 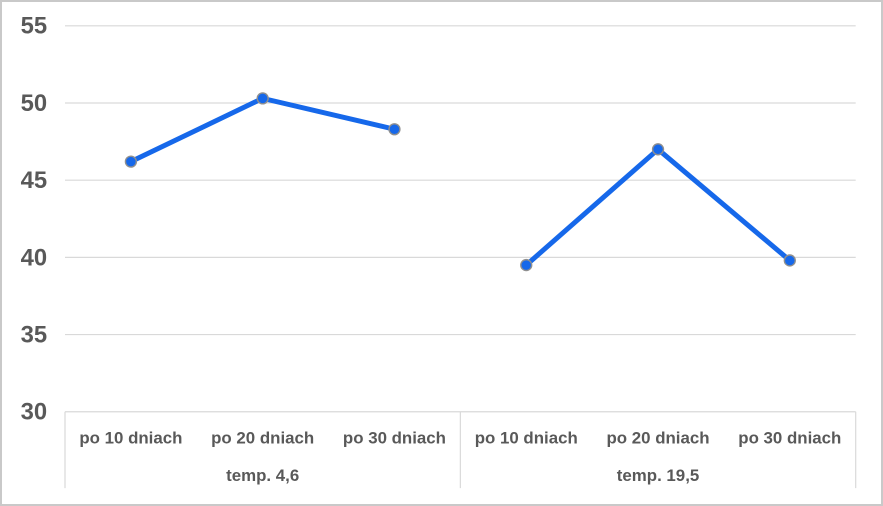 I want to click on y-tick-label: 40, so click(x=34, y=257).